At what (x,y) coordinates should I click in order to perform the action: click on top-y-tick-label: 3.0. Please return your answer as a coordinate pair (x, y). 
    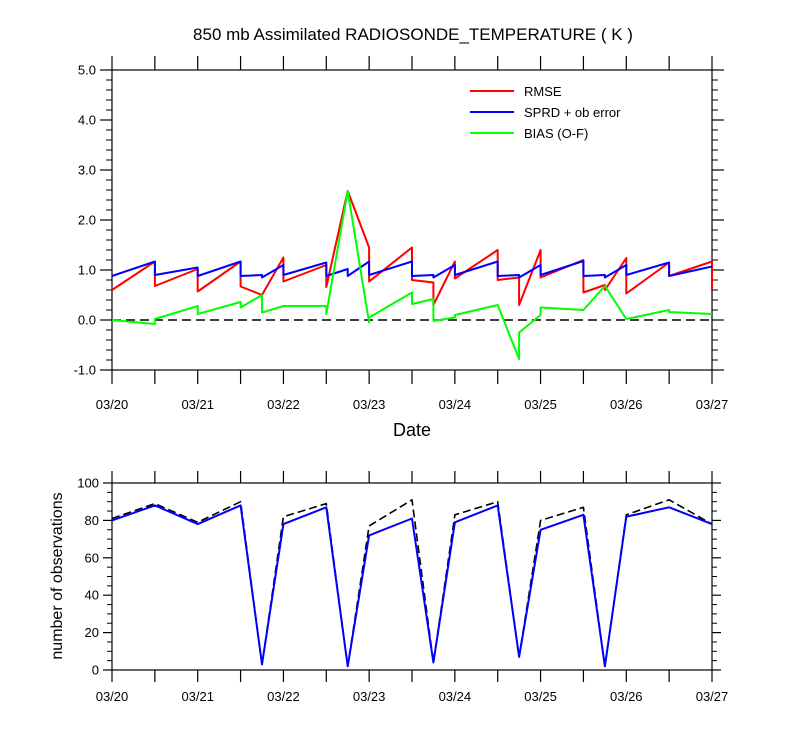
    Looking at the image, I should click on (87, 170).